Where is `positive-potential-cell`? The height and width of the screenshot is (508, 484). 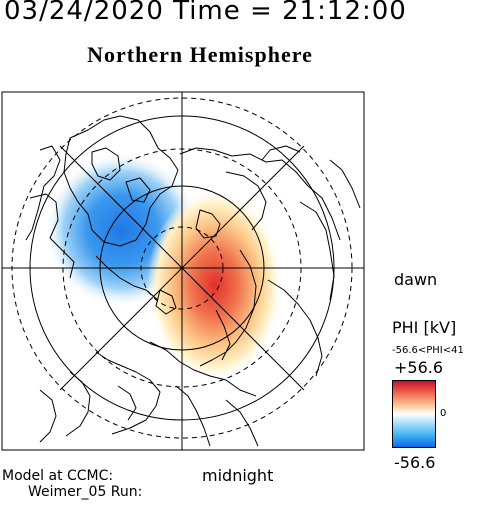 positive-potential-cell is located at coordinates (215, 285).